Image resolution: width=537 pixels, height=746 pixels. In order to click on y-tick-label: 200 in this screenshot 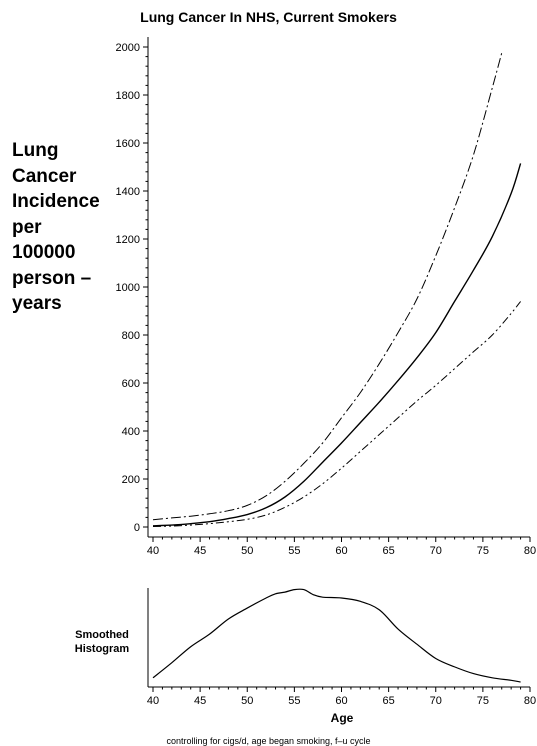, I will do `click(131, 480)`.